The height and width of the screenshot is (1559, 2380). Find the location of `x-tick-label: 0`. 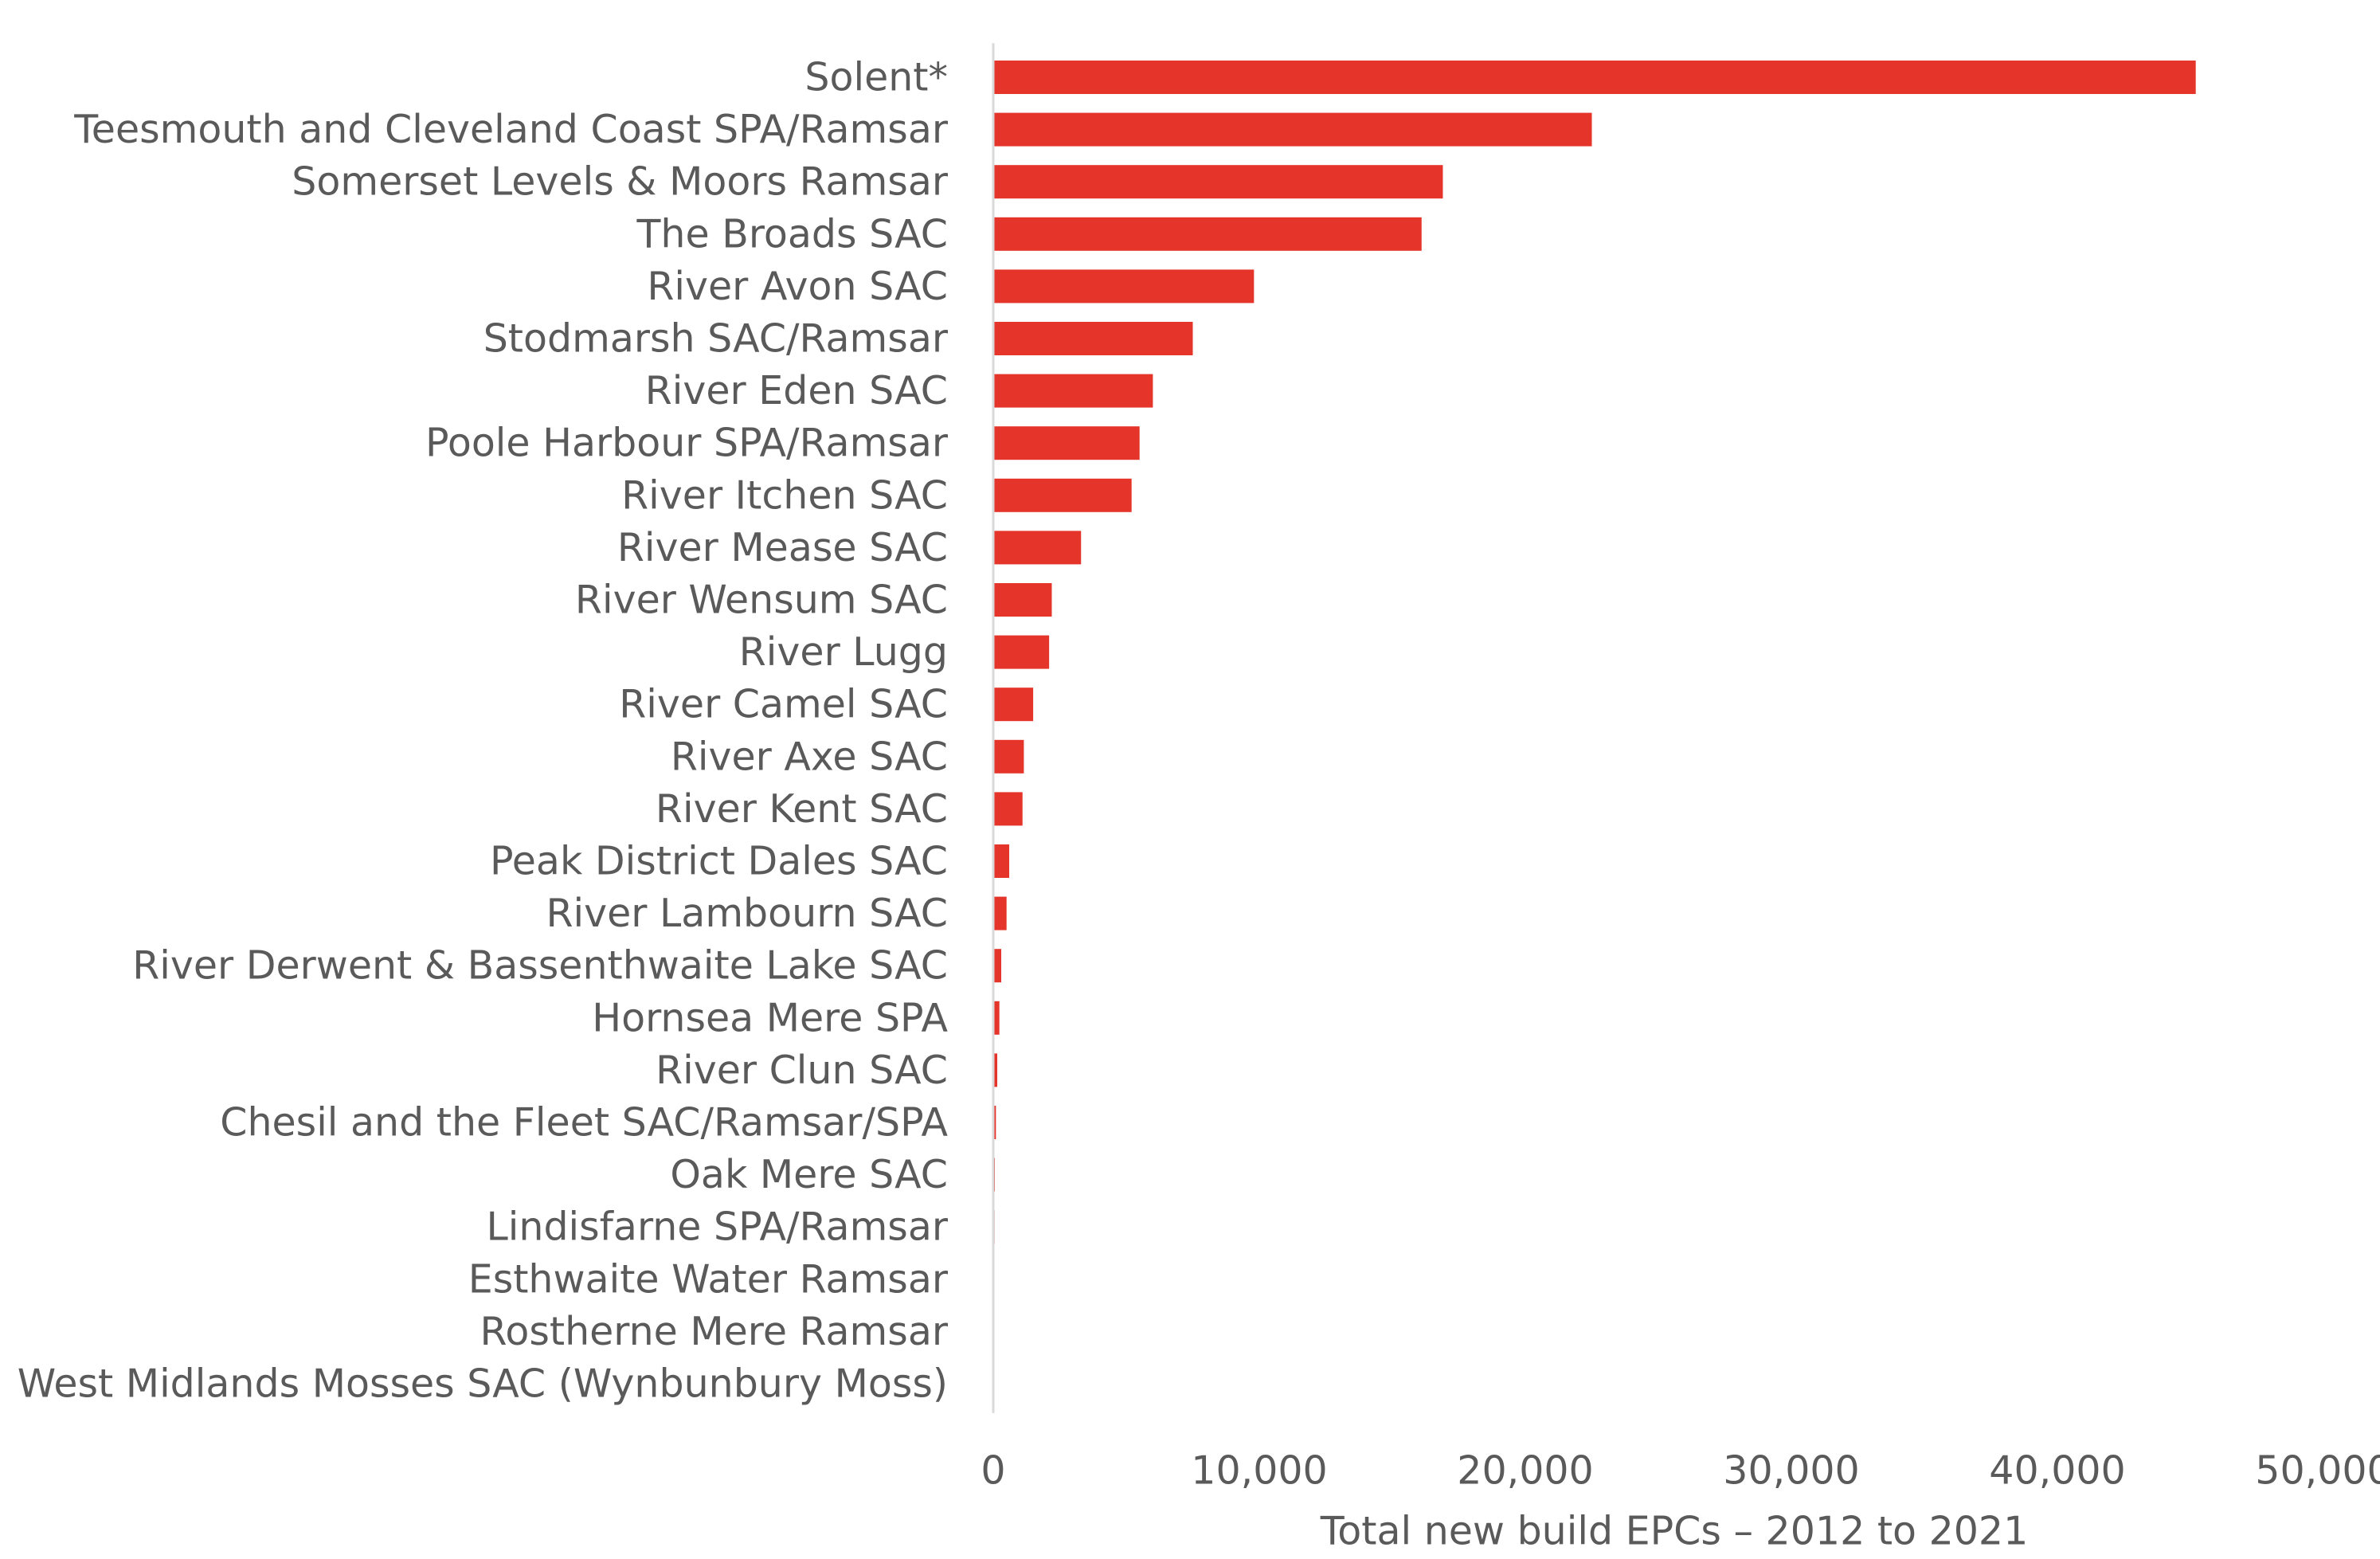

x-tick-label: 0 is located at coordinates (993, 1471).